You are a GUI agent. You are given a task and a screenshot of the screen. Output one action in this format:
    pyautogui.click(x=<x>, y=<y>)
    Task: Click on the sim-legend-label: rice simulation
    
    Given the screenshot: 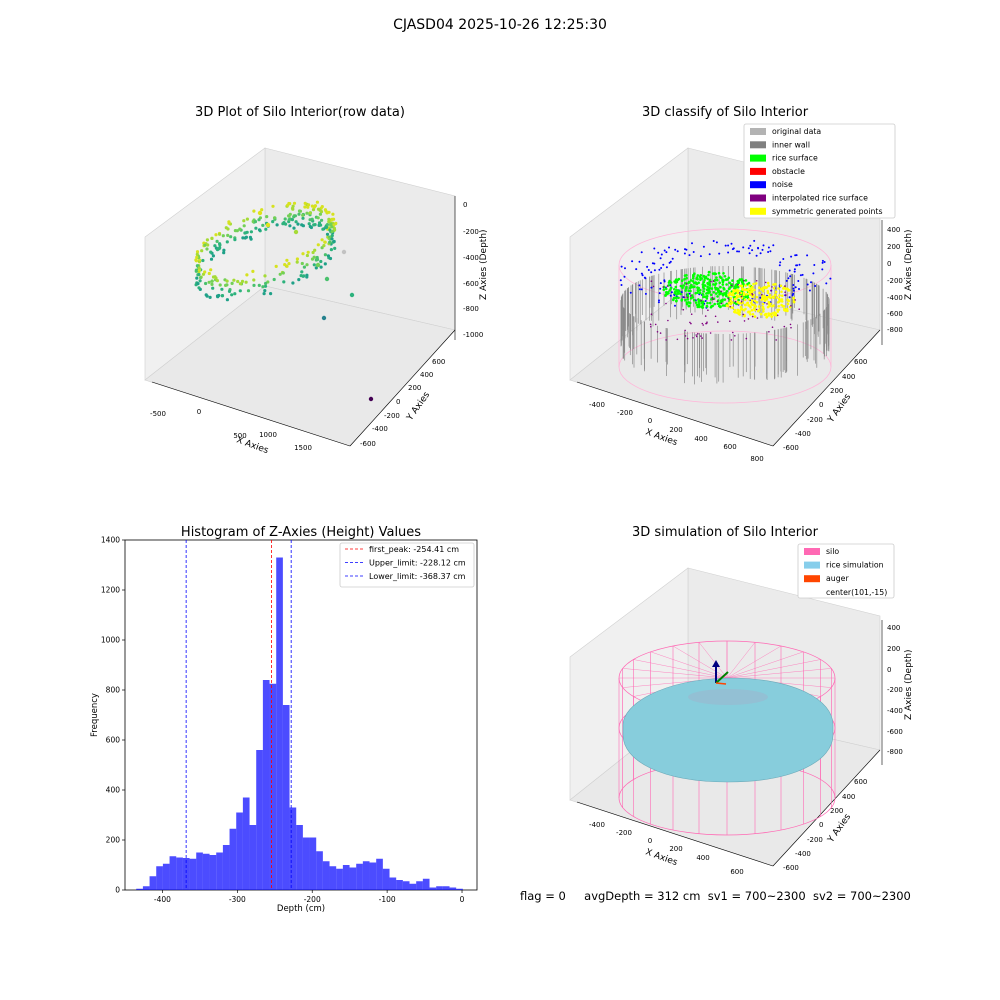 What is the action you would take?
    pyautogui.click(x=855, y=565)
    